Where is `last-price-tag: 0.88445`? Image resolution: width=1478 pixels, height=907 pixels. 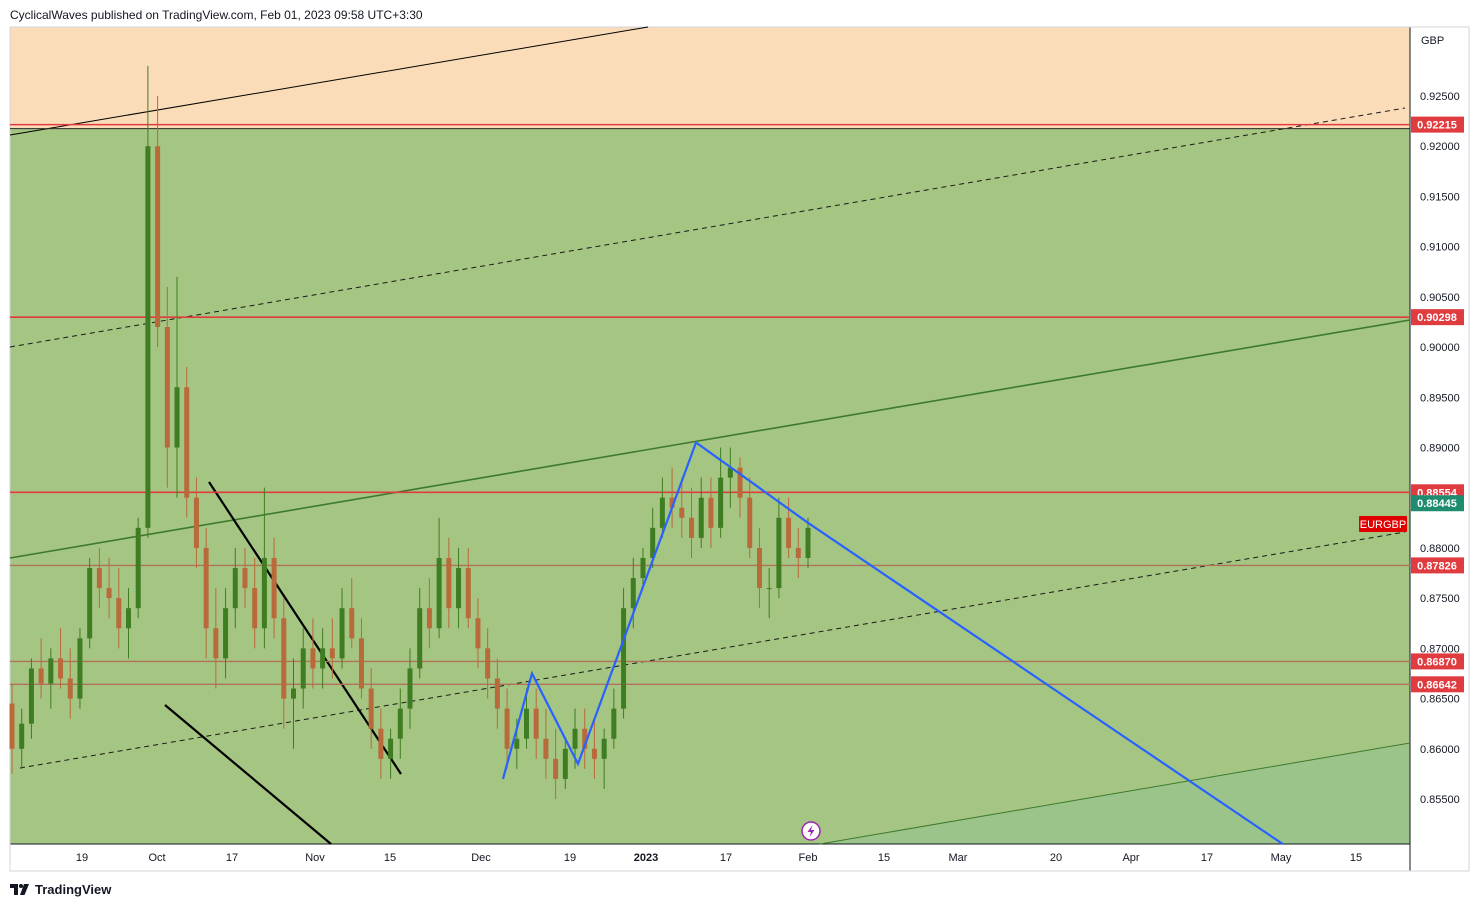 last-price-tag: 0.88445 is located at coordinates (1437, 504).